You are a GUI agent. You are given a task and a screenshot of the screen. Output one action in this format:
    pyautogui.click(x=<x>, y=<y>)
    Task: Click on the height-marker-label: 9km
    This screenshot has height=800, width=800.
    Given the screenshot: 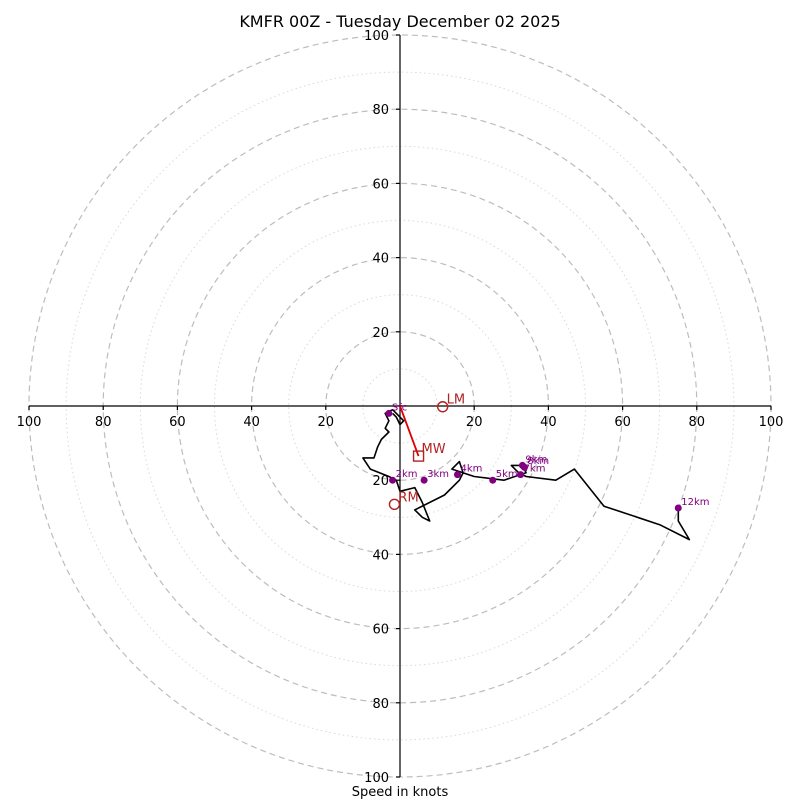 What is the action you would take?
    pyautogui.click(x=536, y=459)
    